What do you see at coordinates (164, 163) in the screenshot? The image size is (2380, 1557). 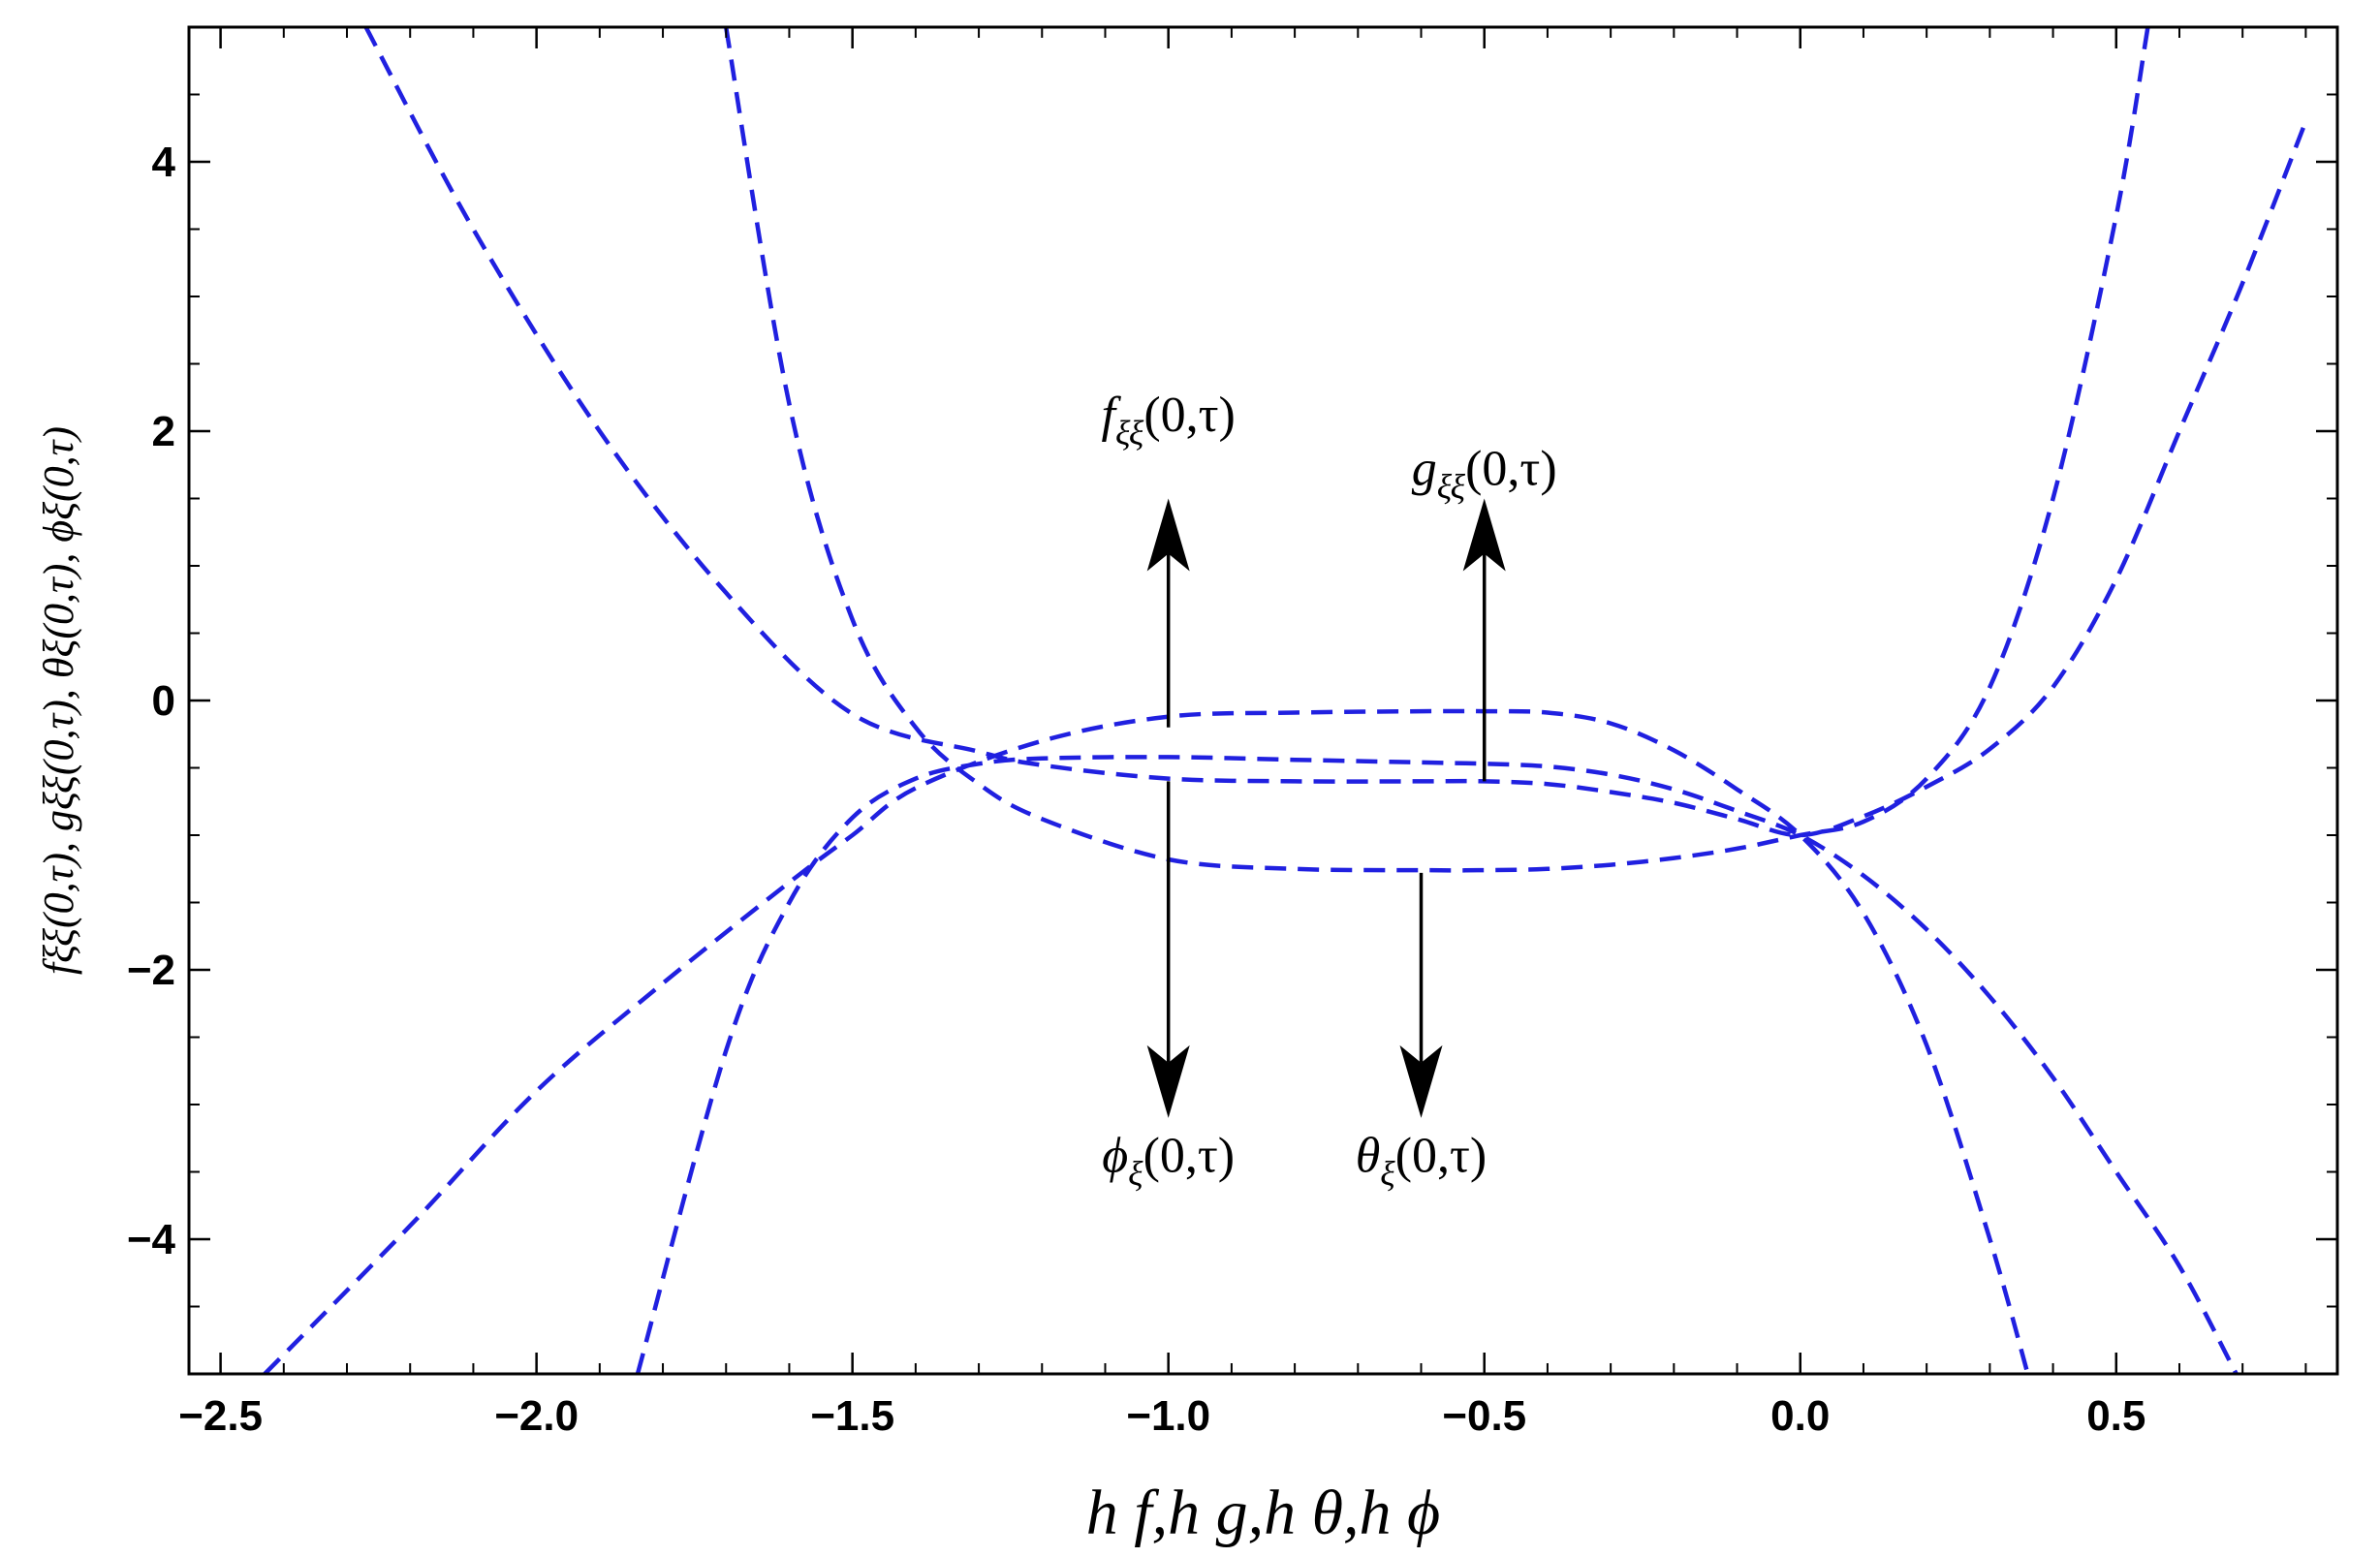 I see `y-tick-label: 4` at bounding box center [164, 163].